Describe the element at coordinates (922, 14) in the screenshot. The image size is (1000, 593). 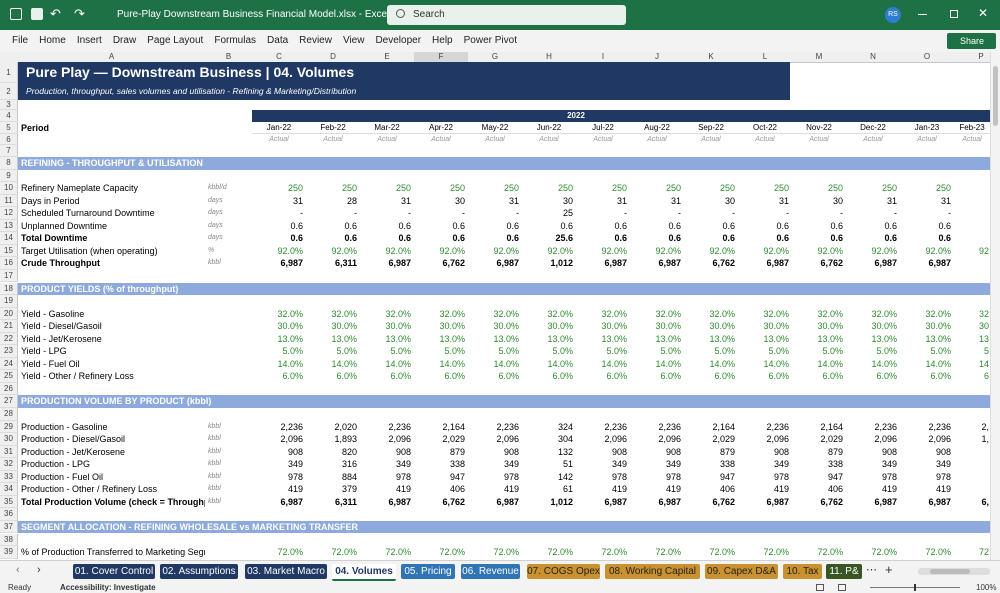
I see `minimize-button` at that location.